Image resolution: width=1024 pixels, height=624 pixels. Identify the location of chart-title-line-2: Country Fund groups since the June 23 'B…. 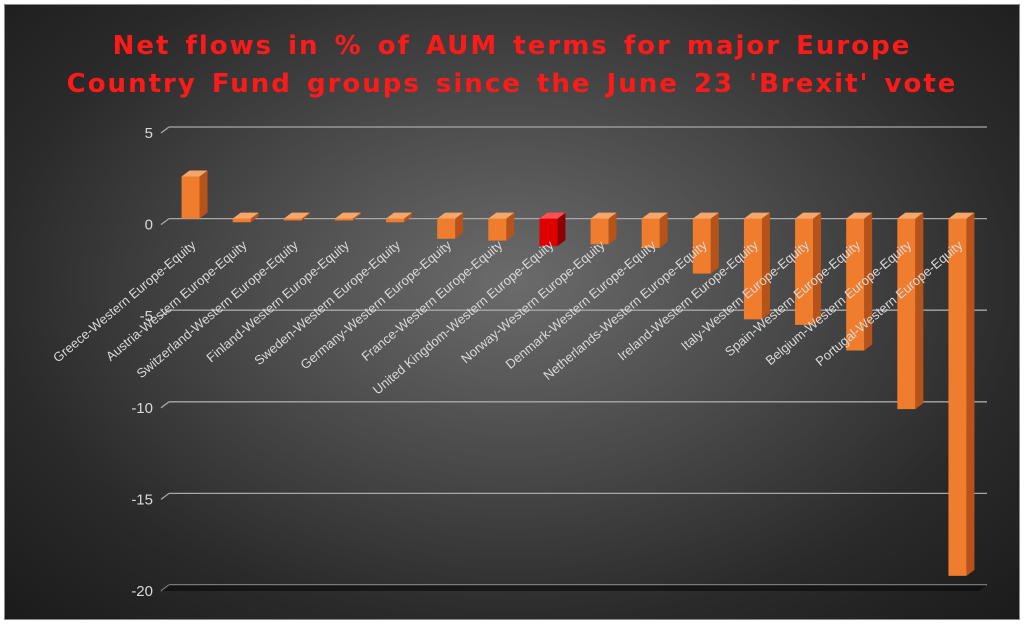
(512, 84).